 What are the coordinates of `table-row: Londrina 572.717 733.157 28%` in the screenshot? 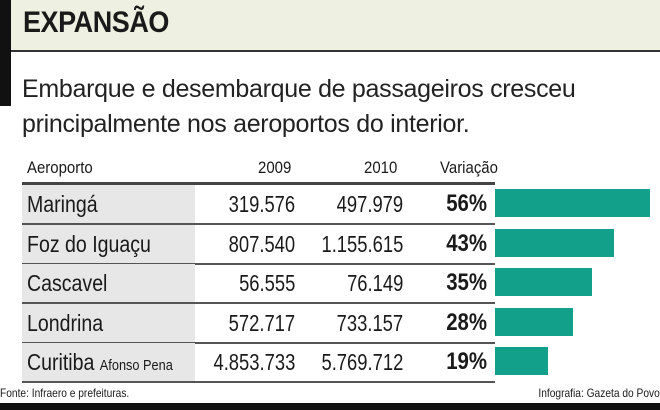 It's located at (258, 323).